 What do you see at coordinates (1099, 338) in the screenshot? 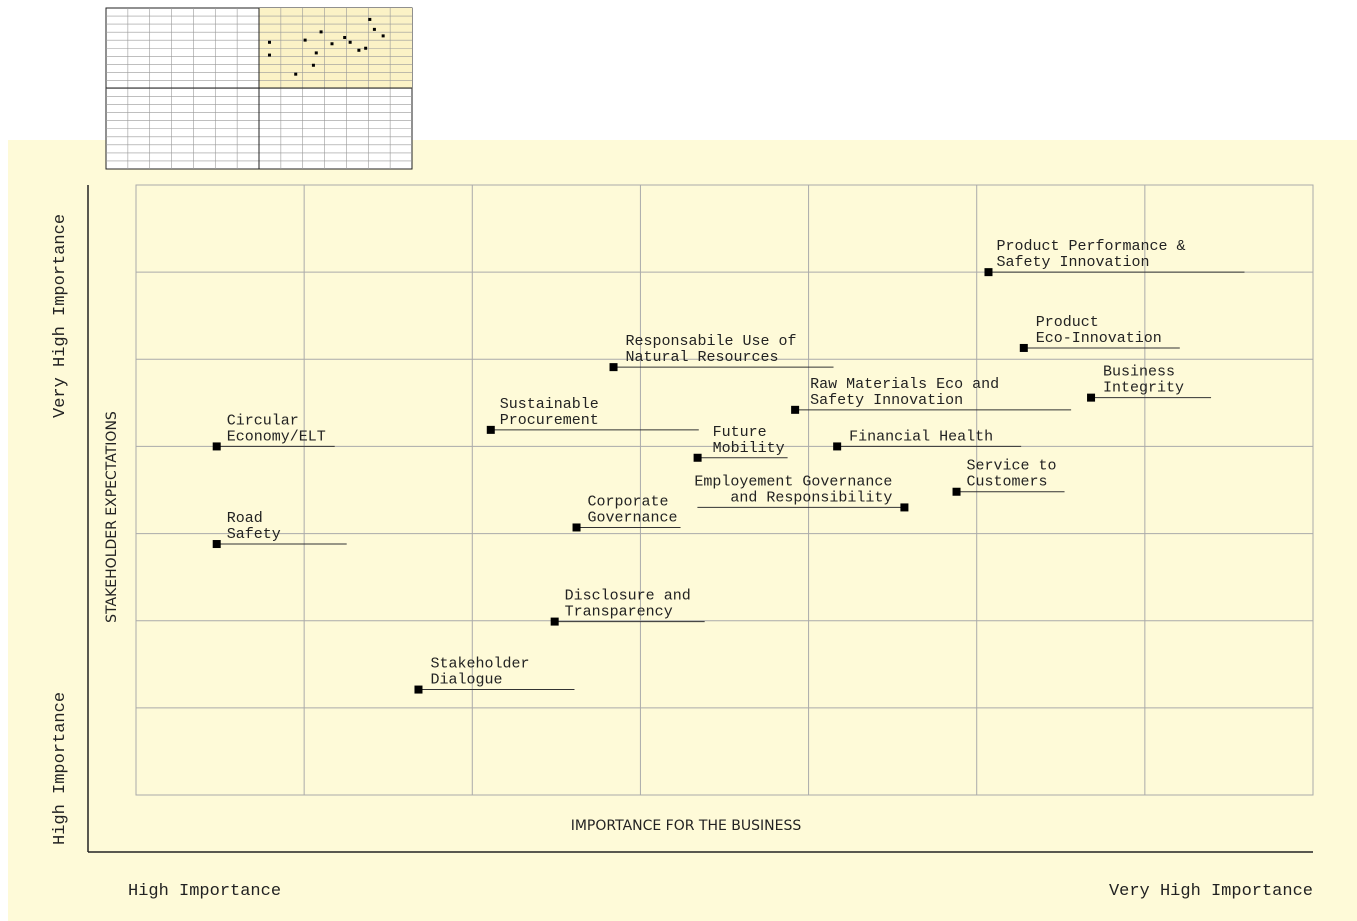
I see `point-label: Eco-Innovation` at bounding box center [1099, 338].